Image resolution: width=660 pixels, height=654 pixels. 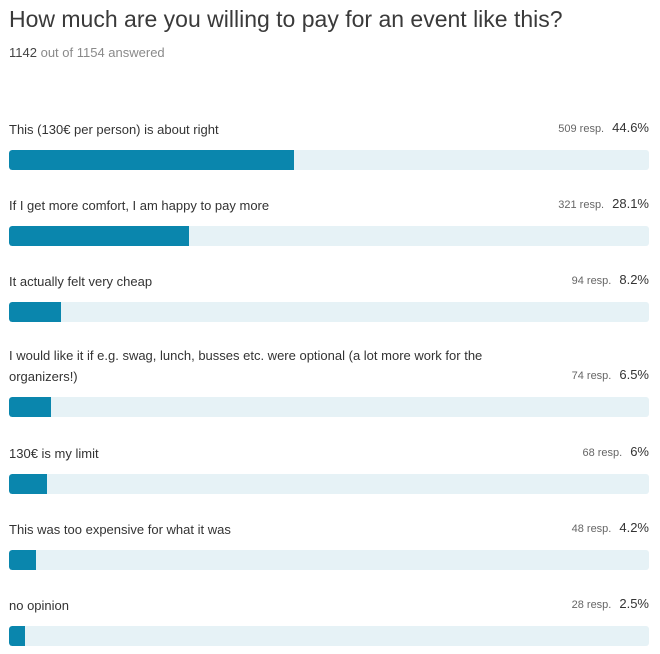 I want to click on option-label: It actually felt very cheap, so click(x=81, y=281).